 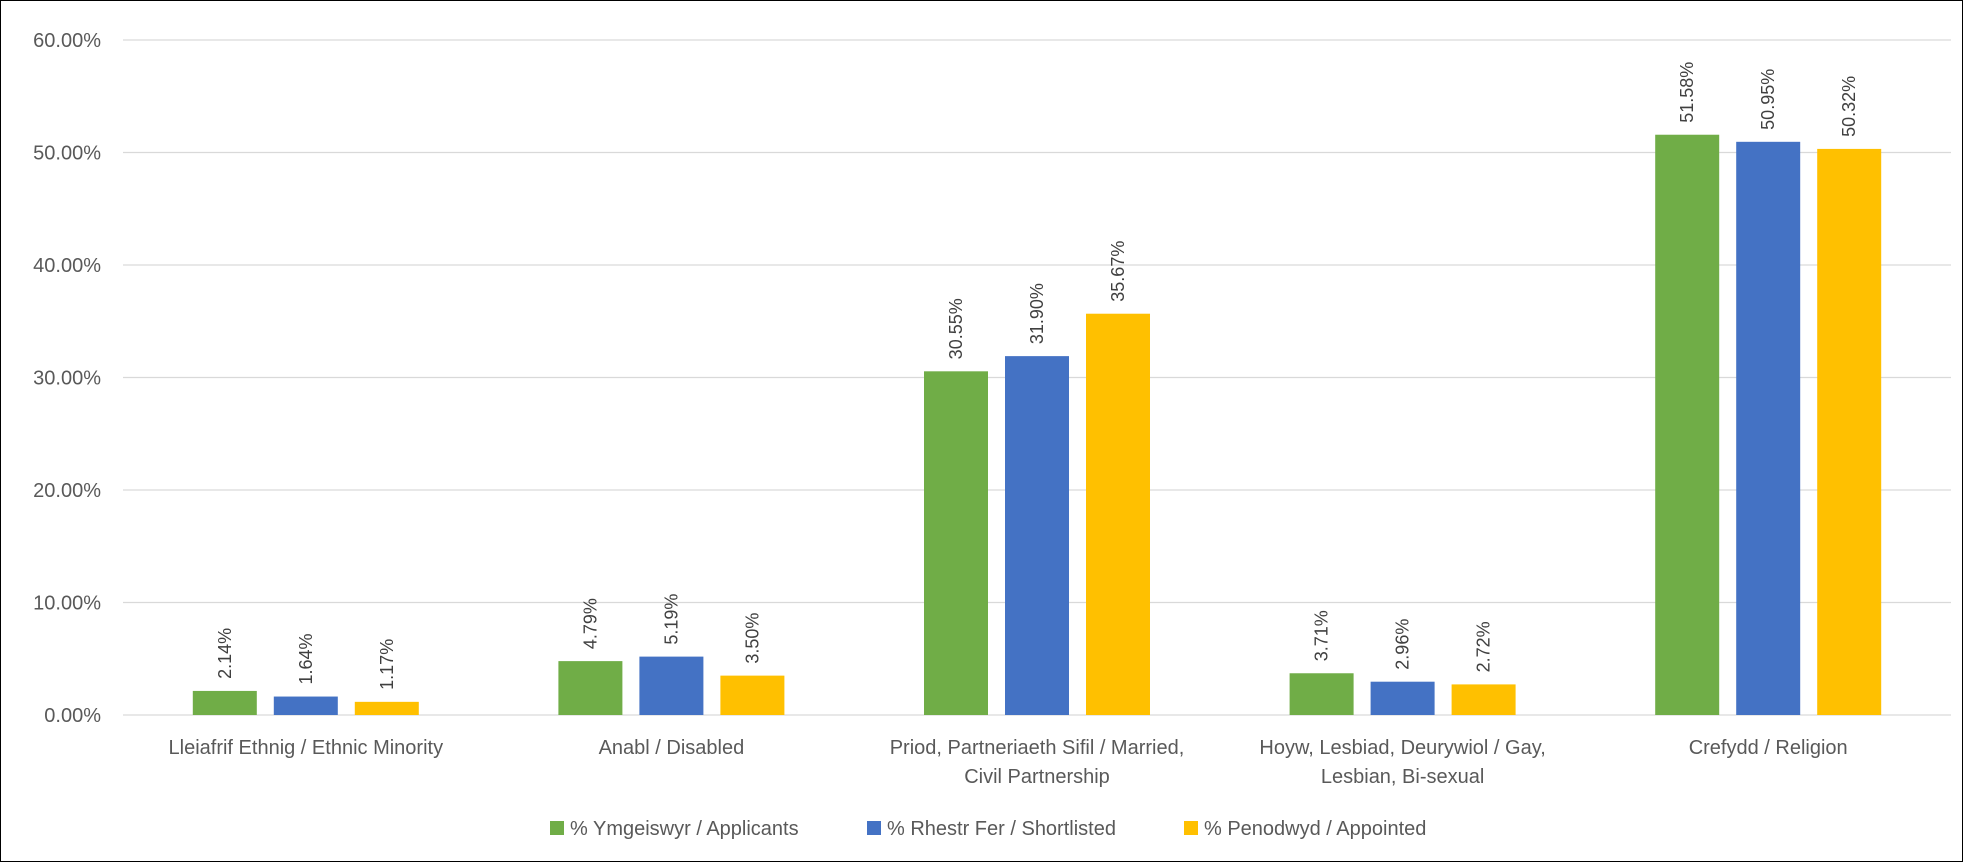 I want to click on y-tick-label: 50.00%, so click(x=67, y=154).